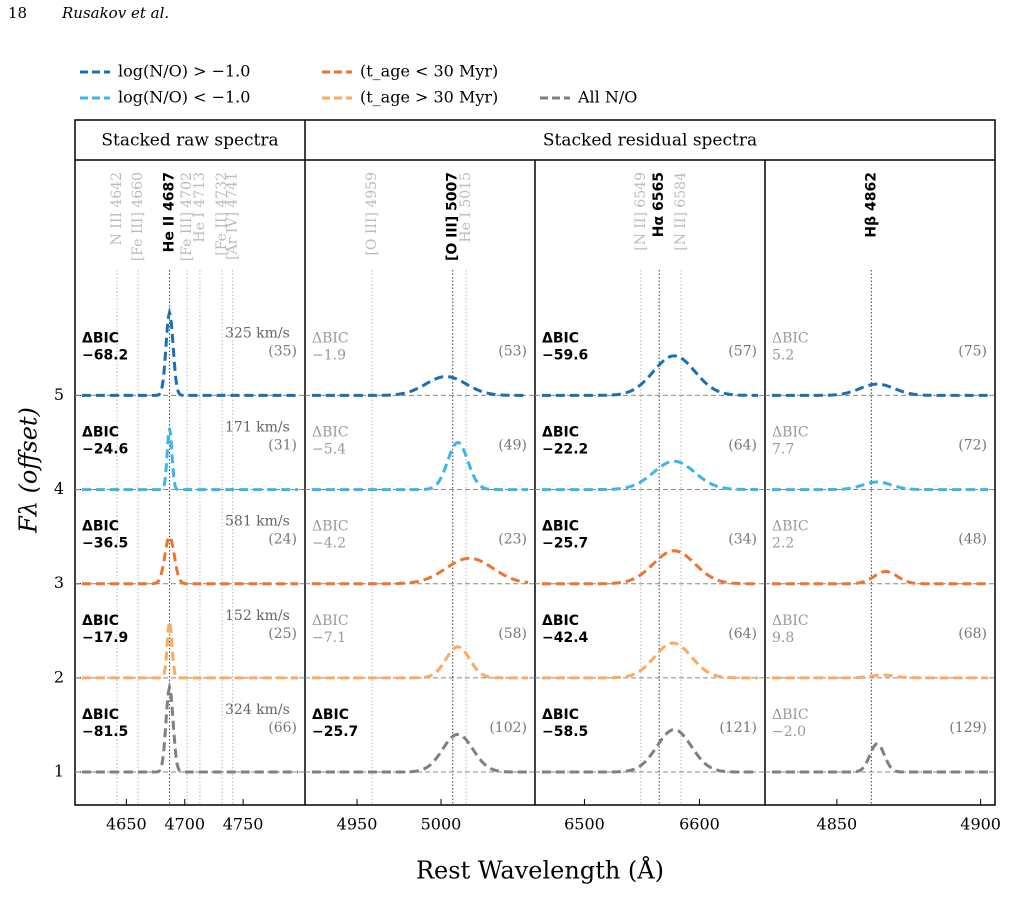 Image resolution: width=1013 pixels, height=899 pixels. I want to click on x-tick-label: 4950, so click(357, 824).